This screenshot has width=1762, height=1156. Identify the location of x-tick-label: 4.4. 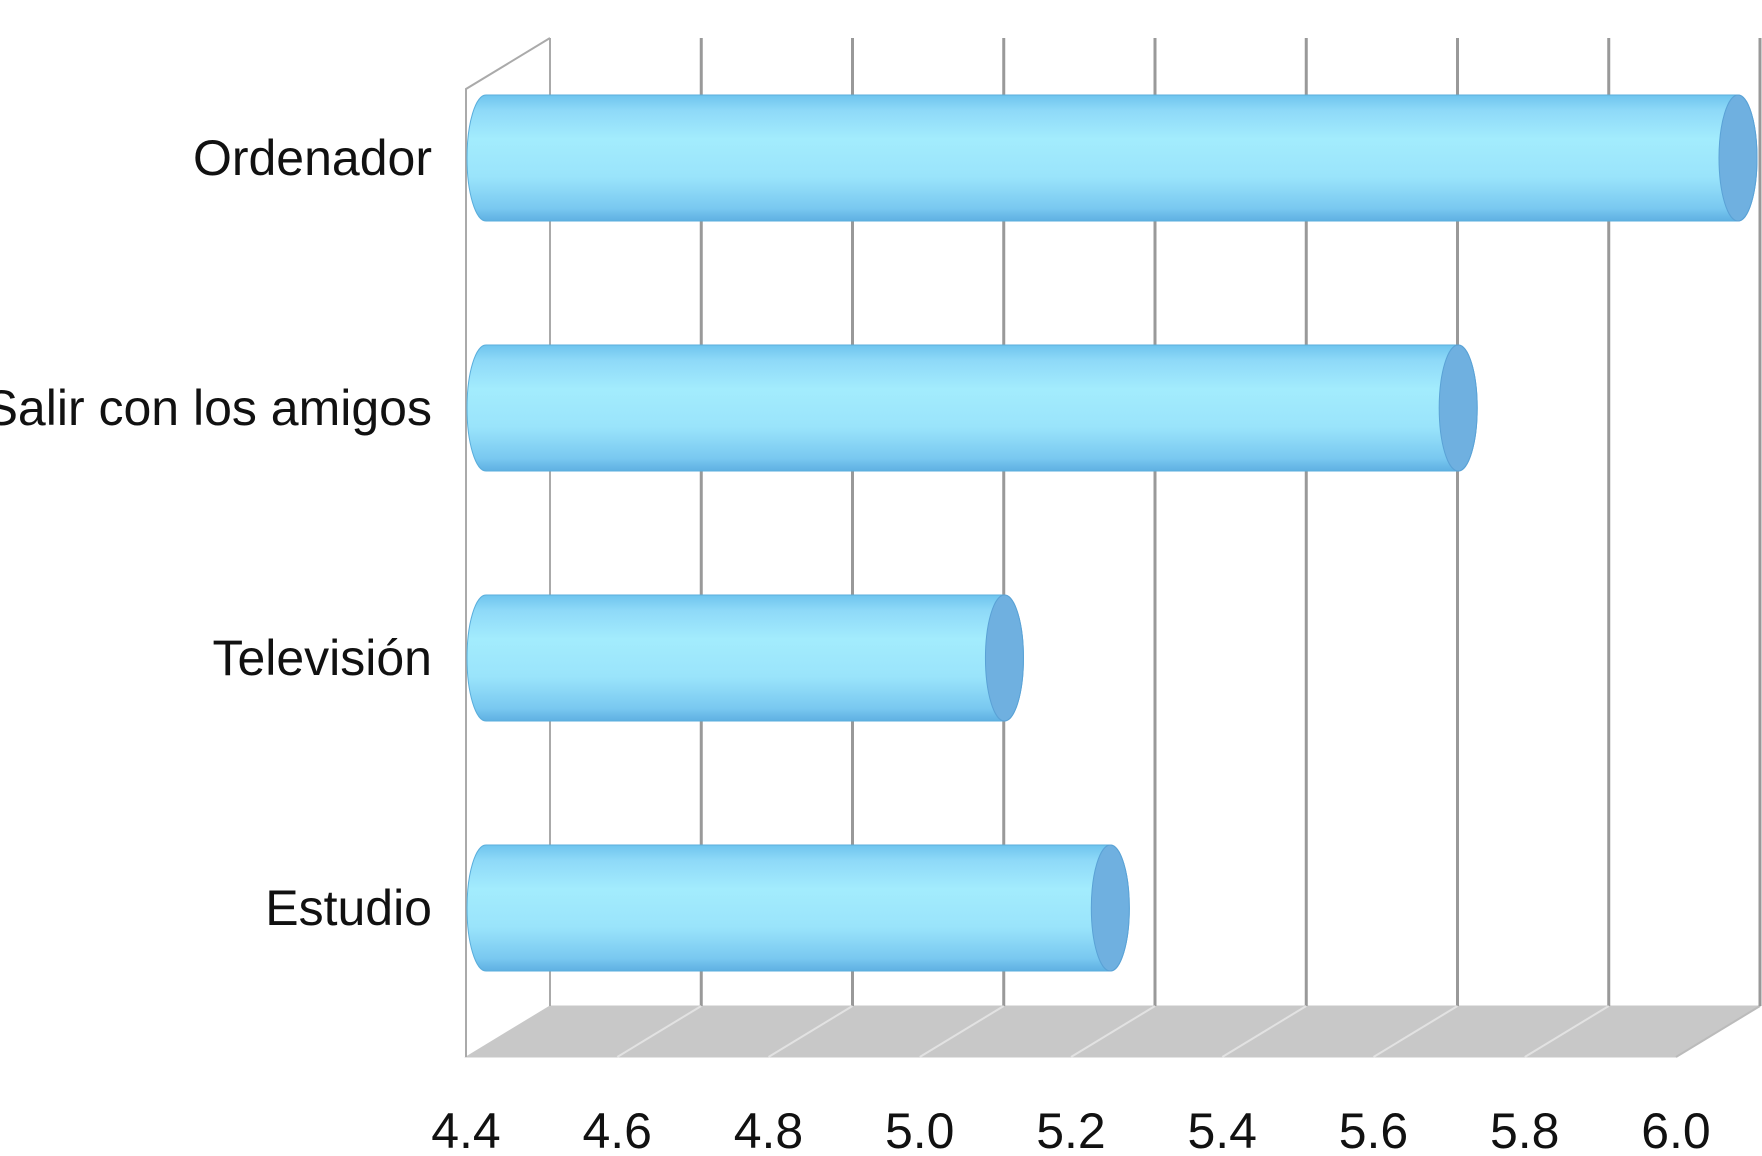
(466, 1129).